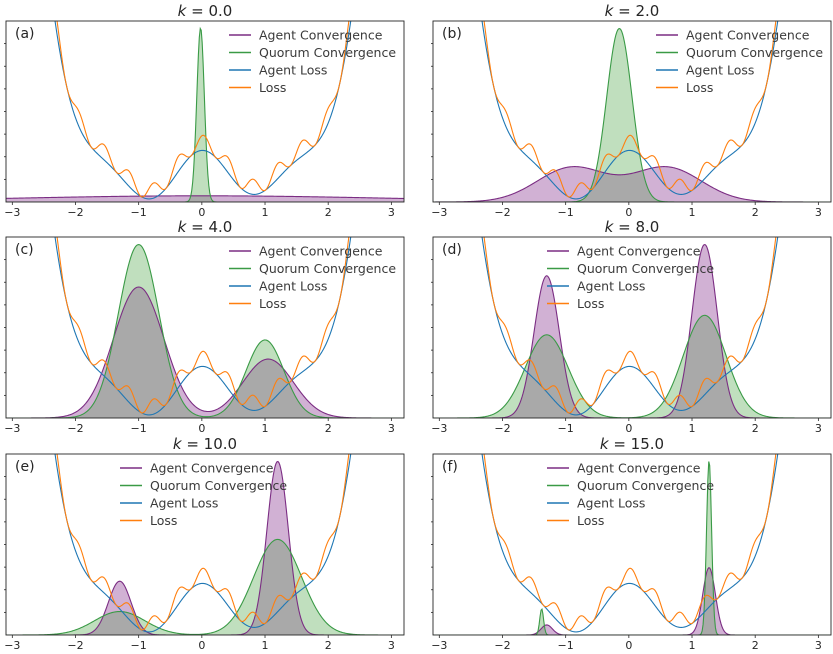  I want to click on agent-loss-line, so click(203, 543).